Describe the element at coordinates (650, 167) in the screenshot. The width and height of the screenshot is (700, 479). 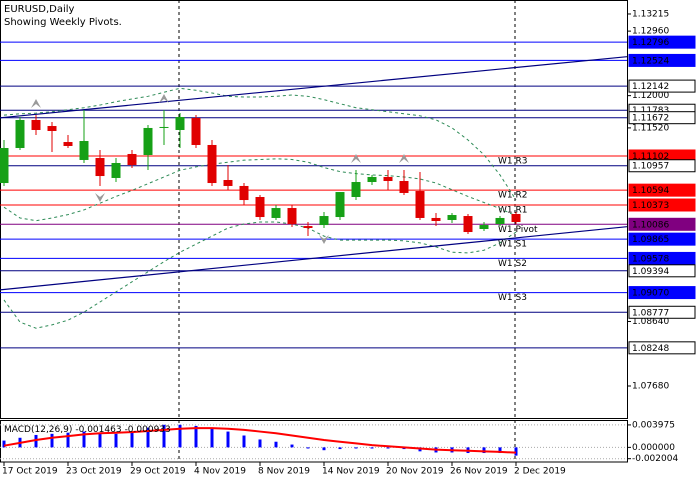
I see `level-label: 1.10957` at that location.